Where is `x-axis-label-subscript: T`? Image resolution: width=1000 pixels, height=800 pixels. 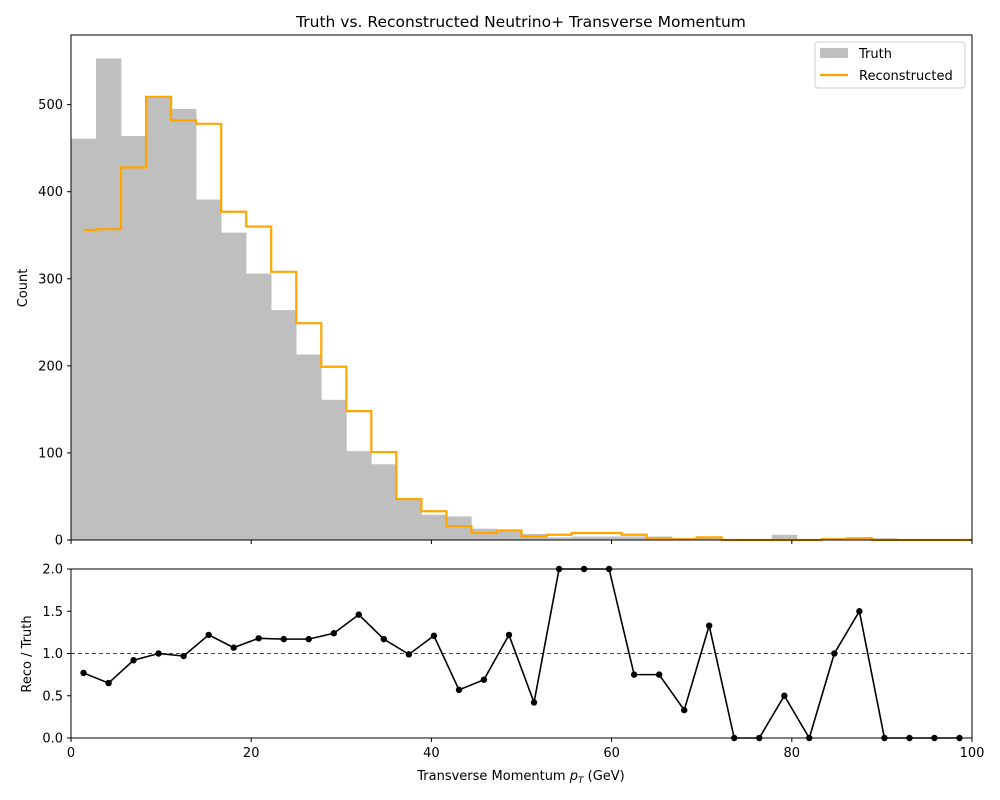 x-axis-label-subscript: T is located at coordinates (581, 781).